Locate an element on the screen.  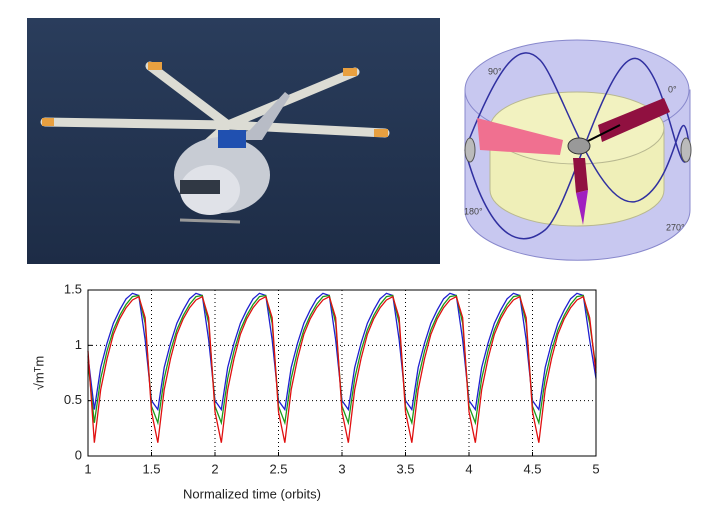
y-tick-label: 1 is located at coordinates (78, 344).